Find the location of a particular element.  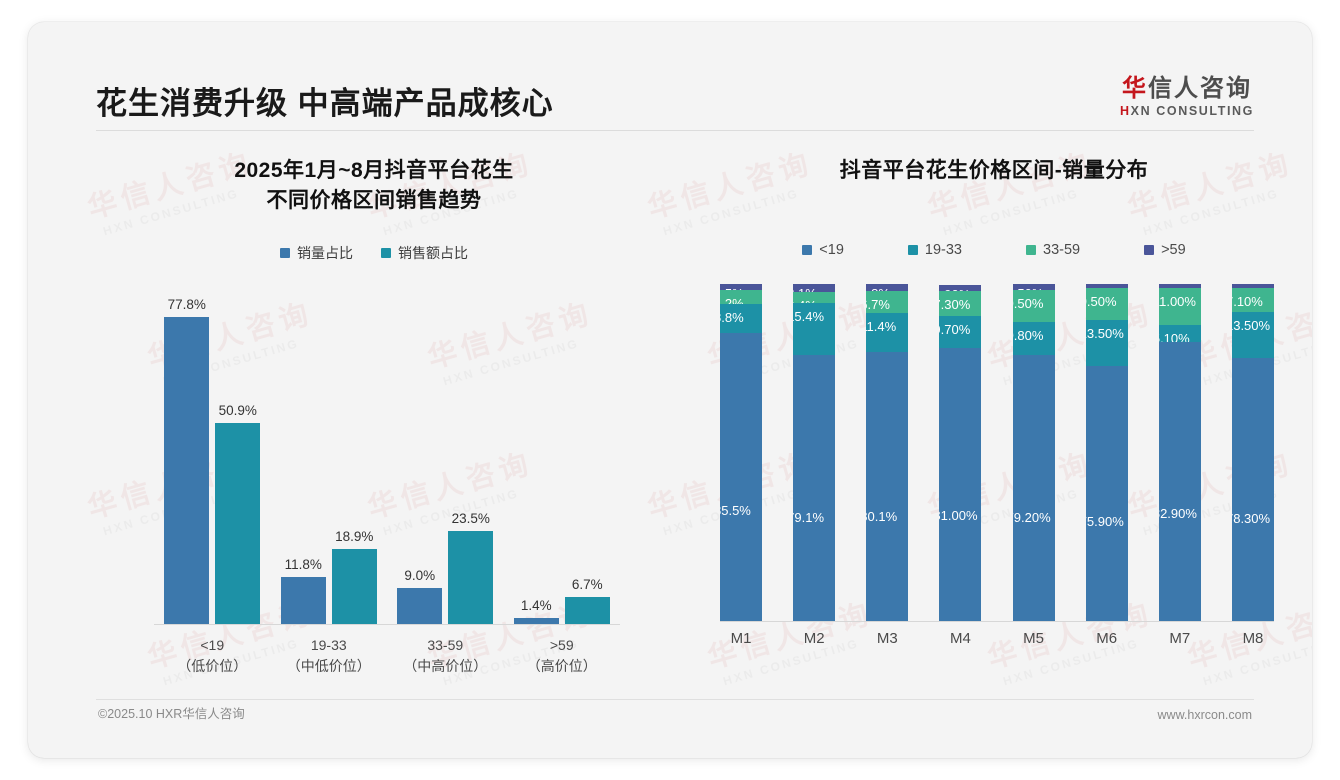

stacked-bar-segment: 8.8% is located at coordinates (741, 318).